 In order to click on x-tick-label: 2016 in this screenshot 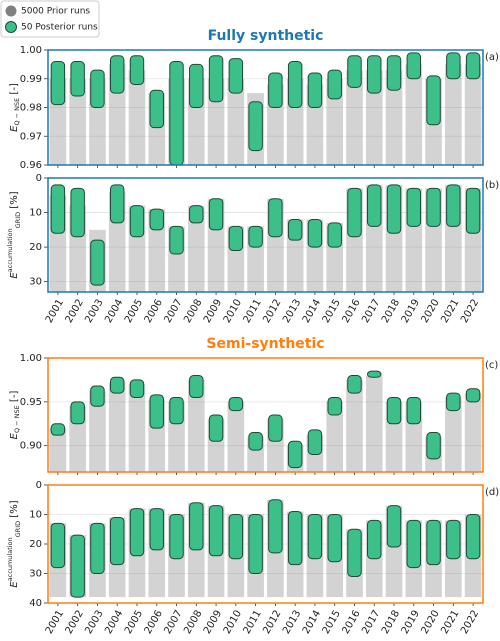, I will do `click(351, 312)`.